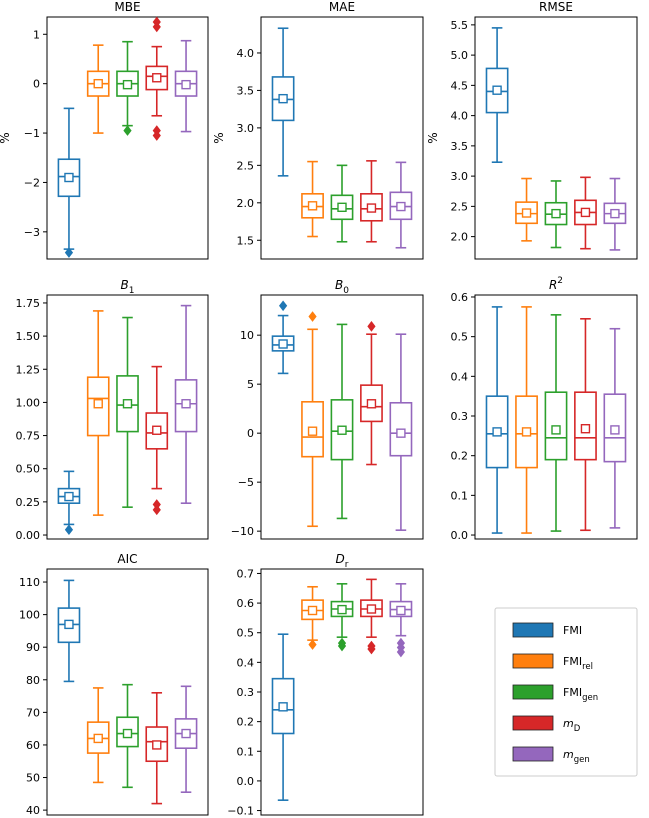  I want to click on chart-title: RMSE, so click(556, 7).